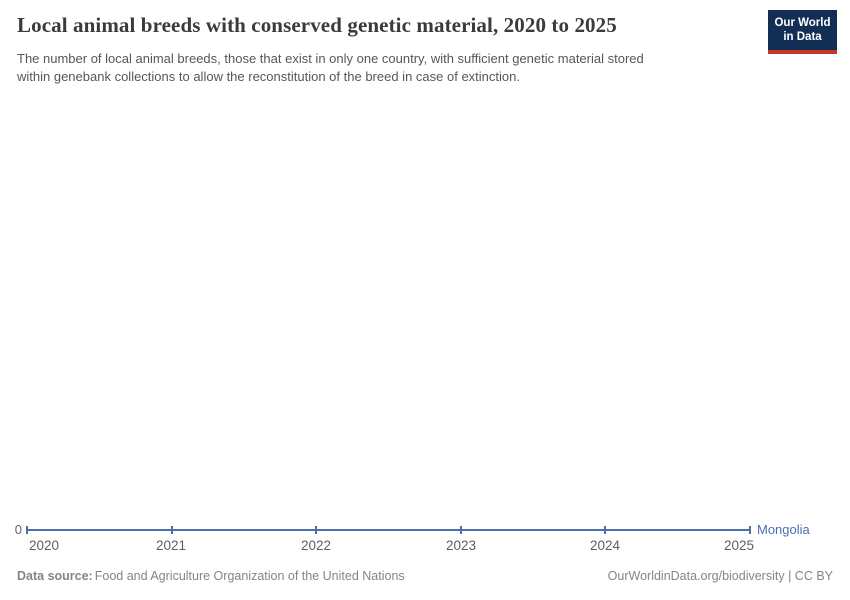 The width and height of the screenshot is (850, 600). I want to click on x-tick-label-2024: 2024, so click(605, 545).